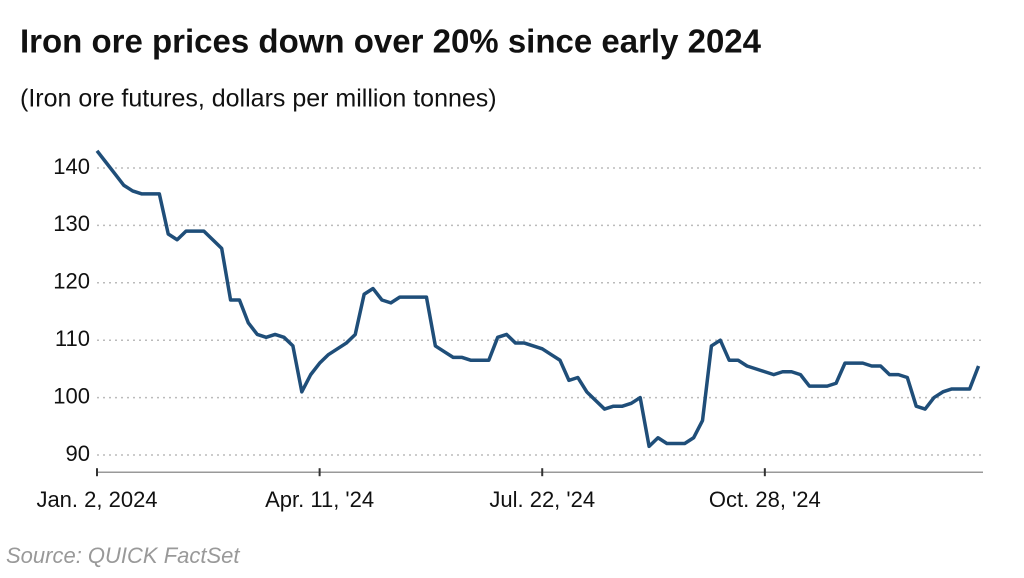  Describe the element at coordinates (319, 499) in the screenshot. I see `x-tick-label: Apr. 11, '24` at that location.